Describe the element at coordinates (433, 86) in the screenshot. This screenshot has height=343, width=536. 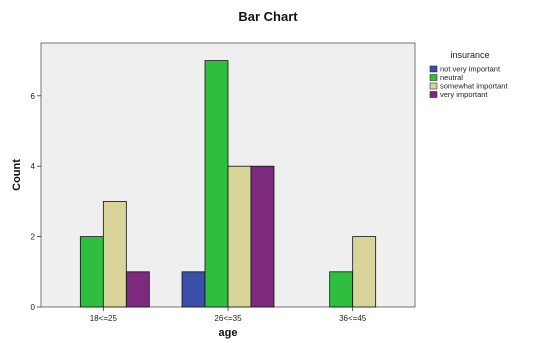
I see `legend-swatch-somewhat-important` at that location.